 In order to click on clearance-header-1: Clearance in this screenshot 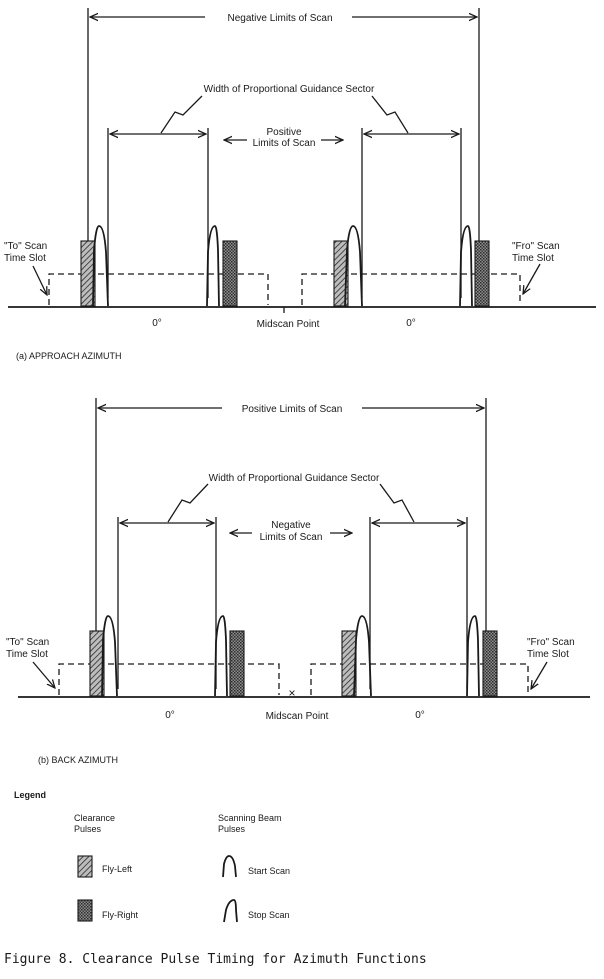, I will do `click(94, 818)`.